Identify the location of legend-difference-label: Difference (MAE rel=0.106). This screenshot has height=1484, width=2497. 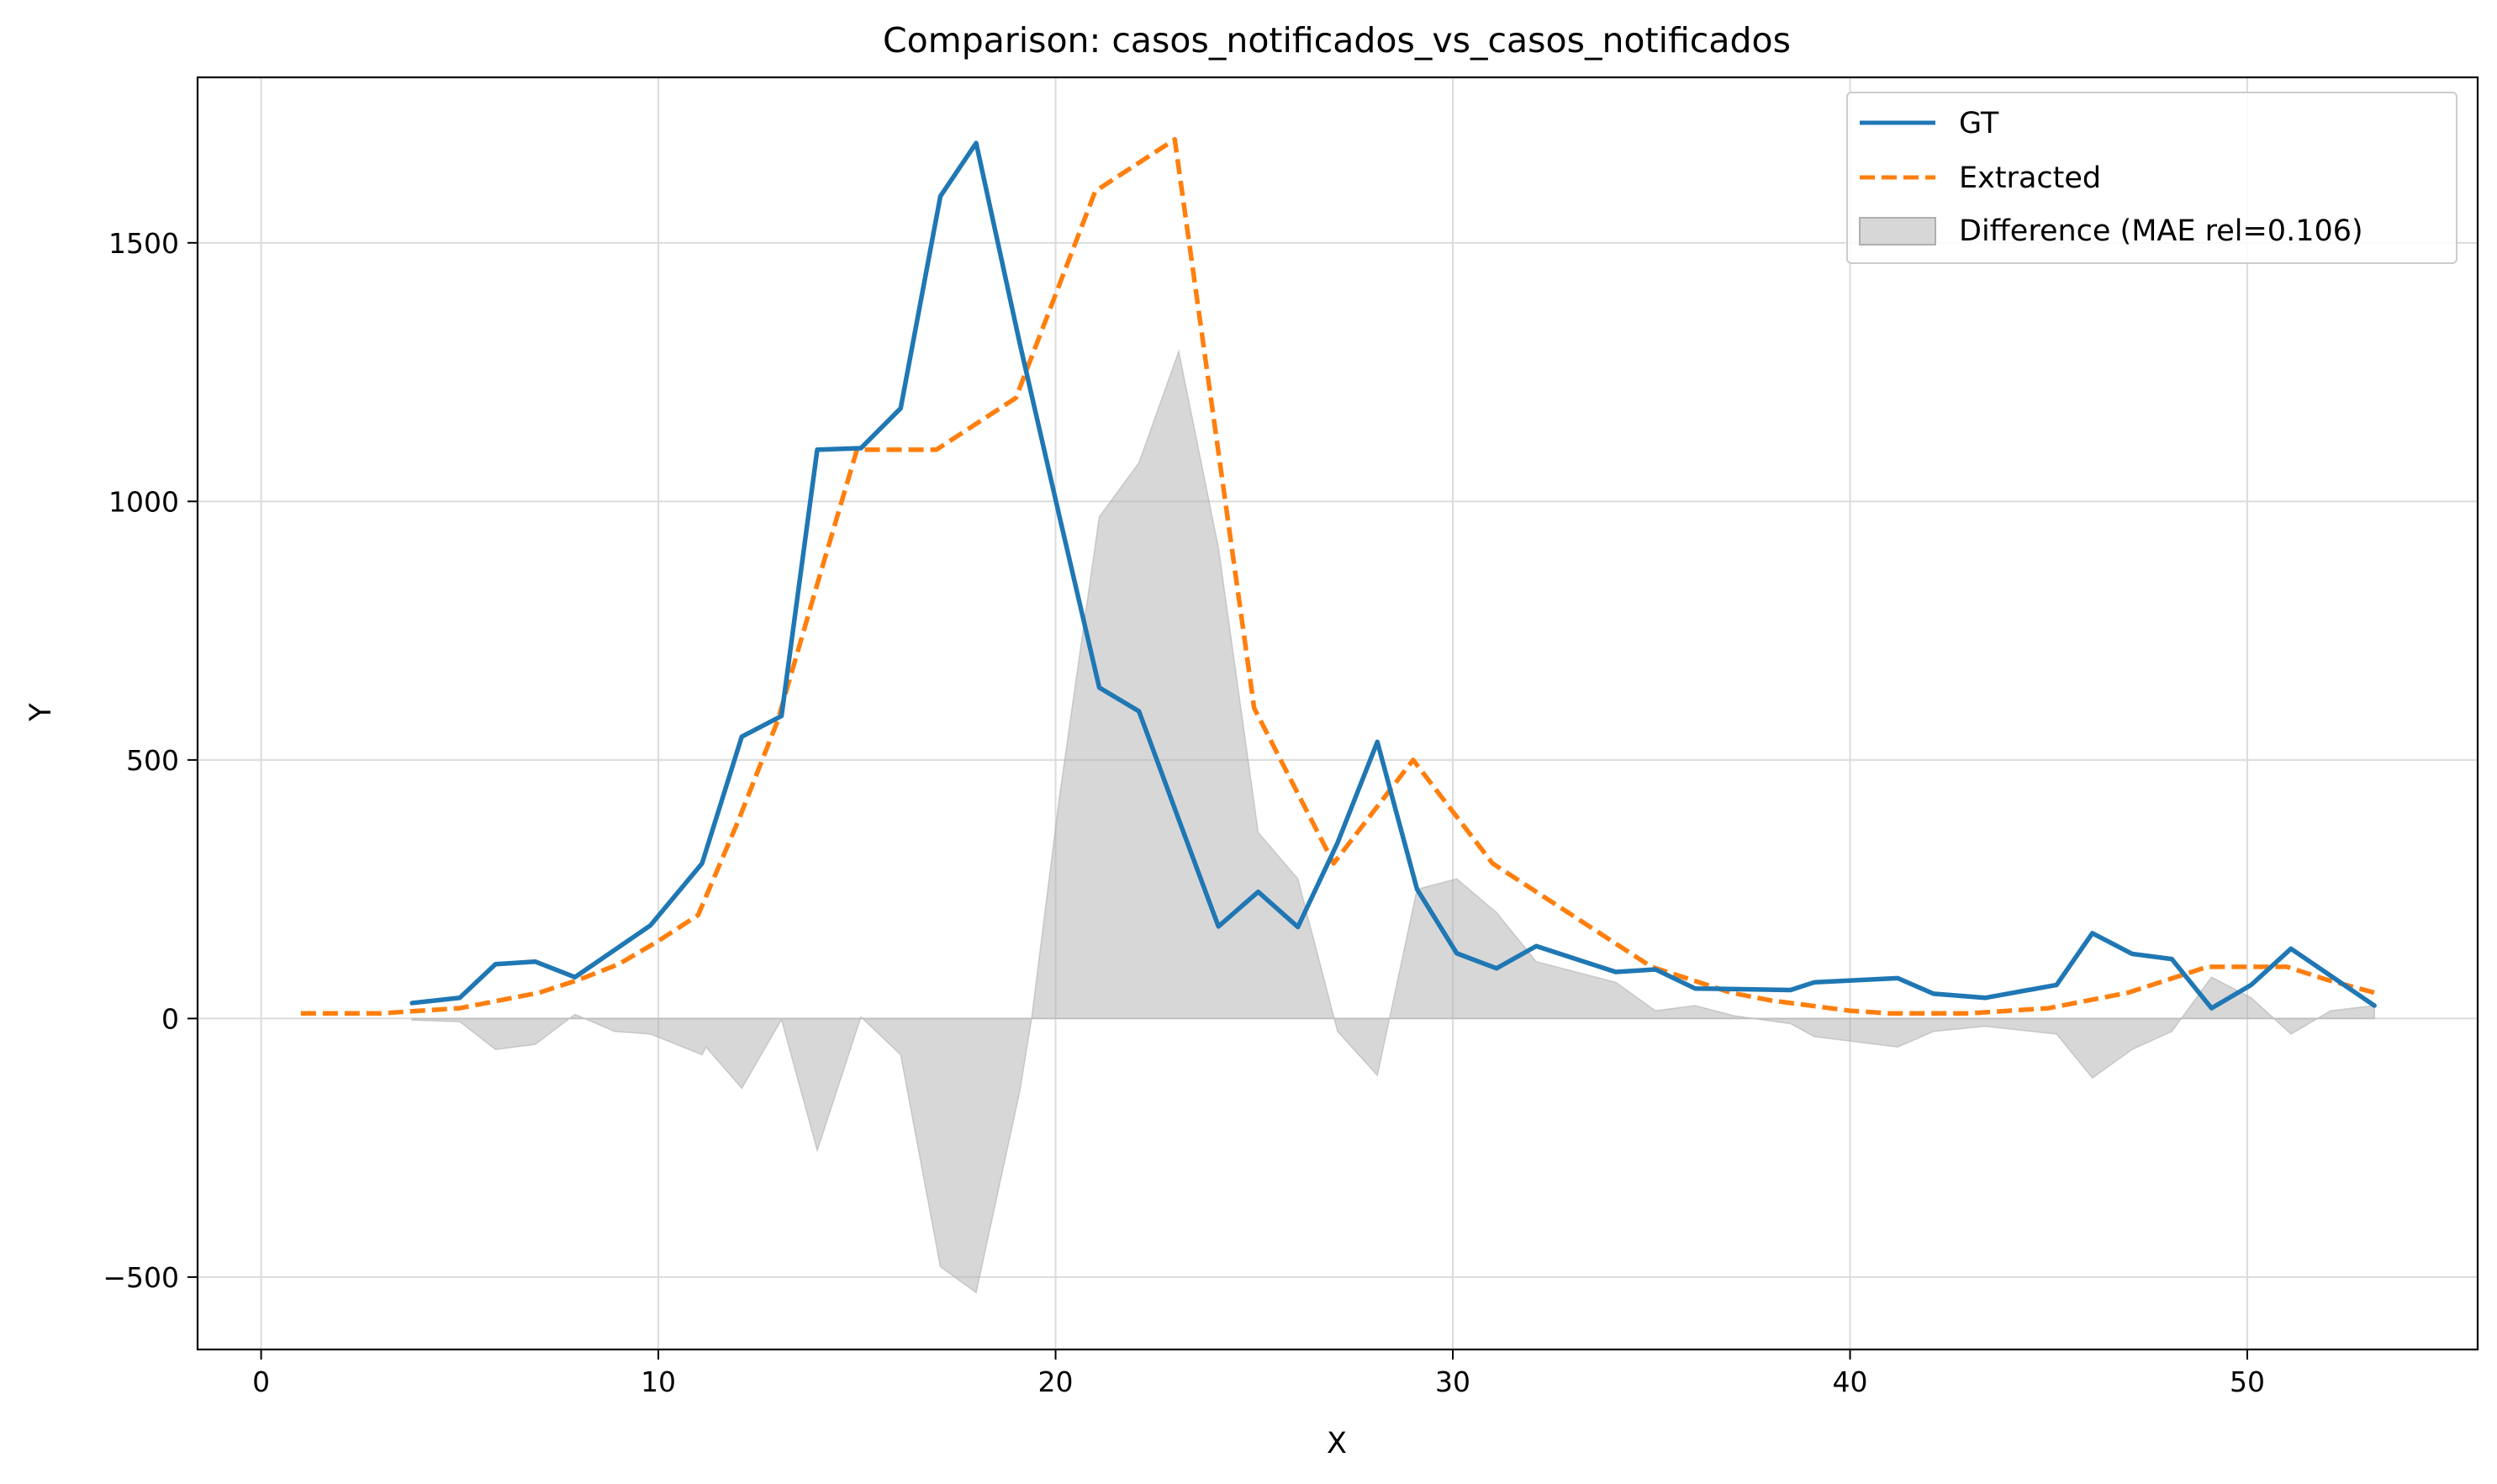
(2161, 231).